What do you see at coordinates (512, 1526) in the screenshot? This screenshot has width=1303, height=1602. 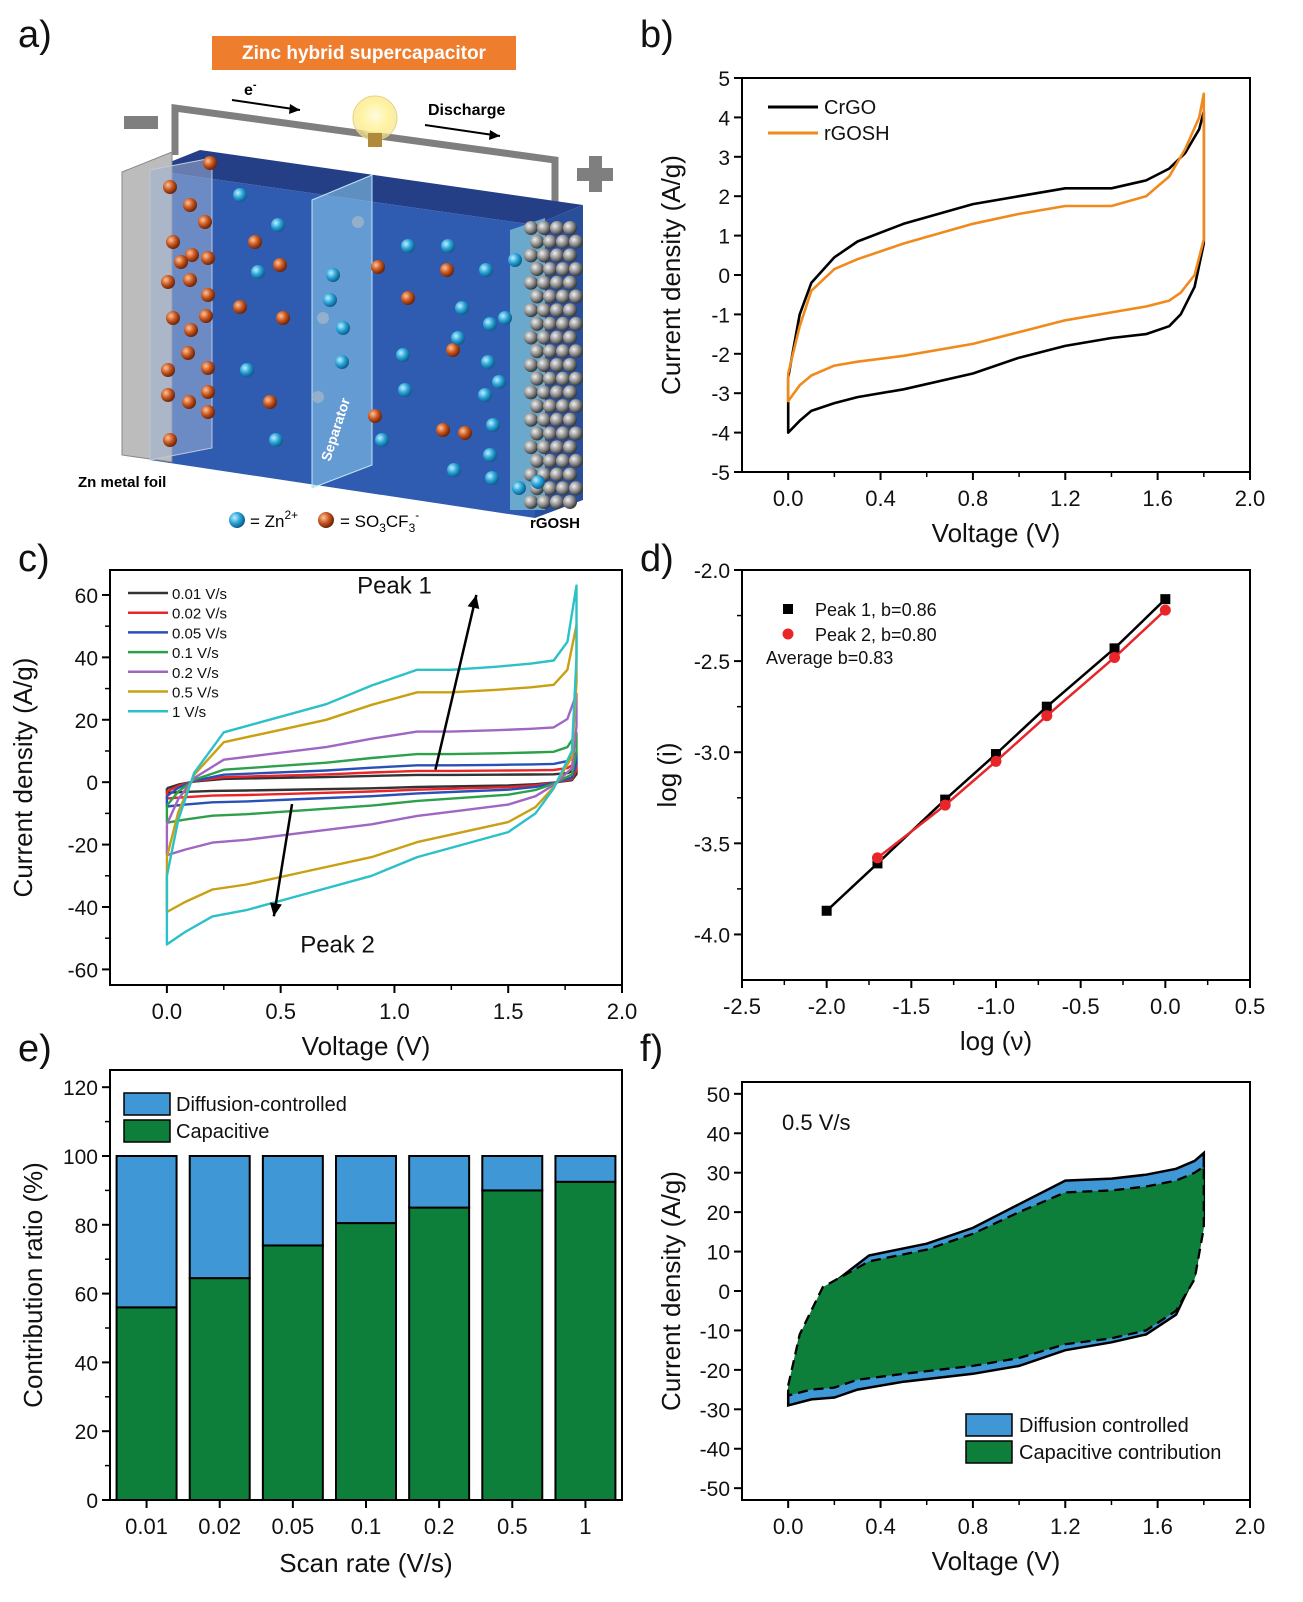 I see `x-tick-label: 0.5` at bounding box center [512, 1526].